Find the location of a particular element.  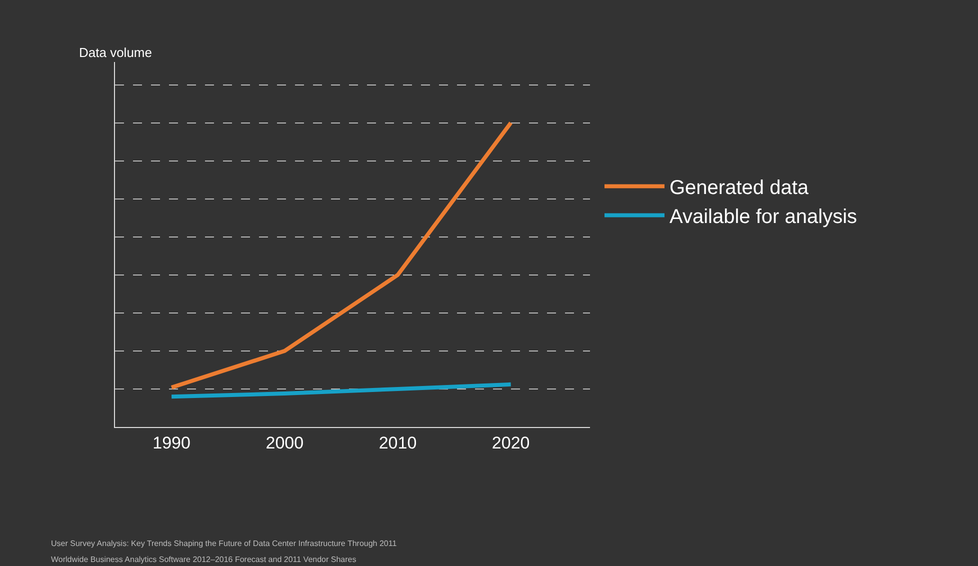

x-tick-label: 2000 is located at coordinates (285, 442).